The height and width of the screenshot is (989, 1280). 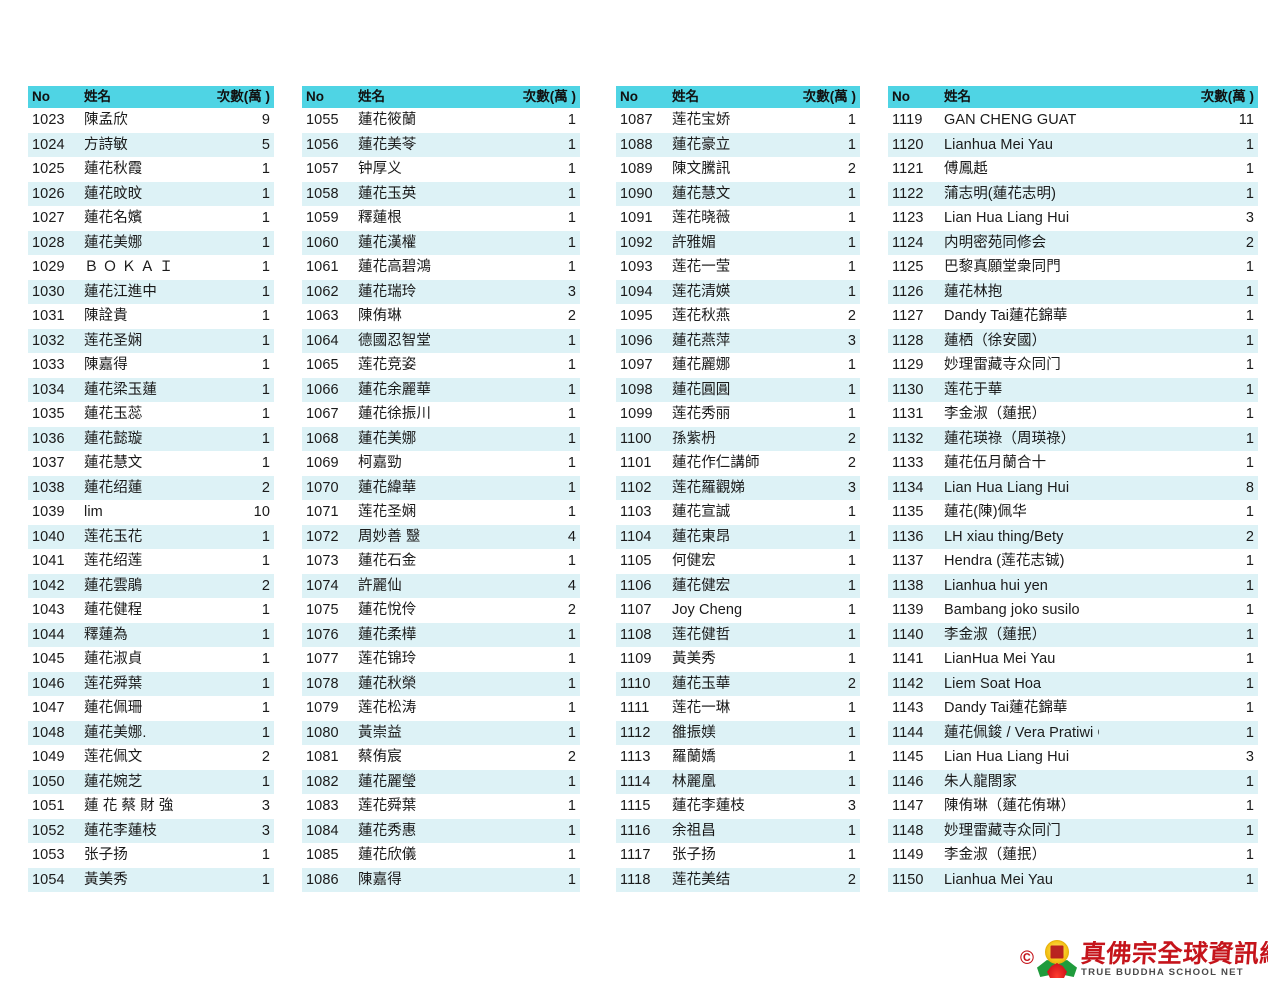 I want to click on table-row: 1037 蓮花慧文 1, so click(x=151, y=463).